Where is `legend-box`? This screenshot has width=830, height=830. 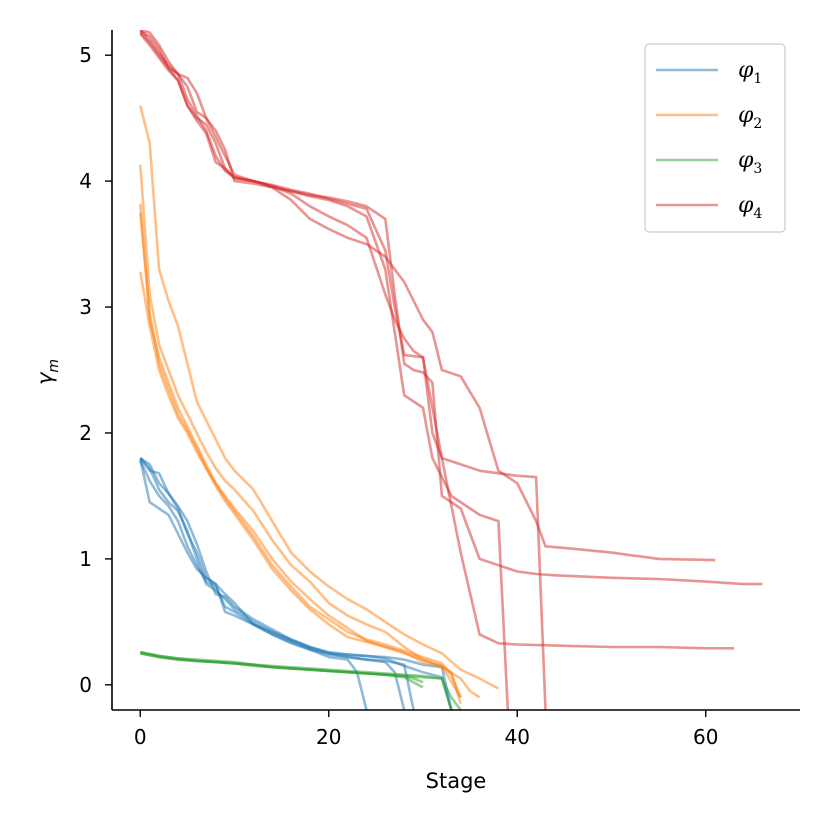
legend-box is located at coordinates (715, 138).